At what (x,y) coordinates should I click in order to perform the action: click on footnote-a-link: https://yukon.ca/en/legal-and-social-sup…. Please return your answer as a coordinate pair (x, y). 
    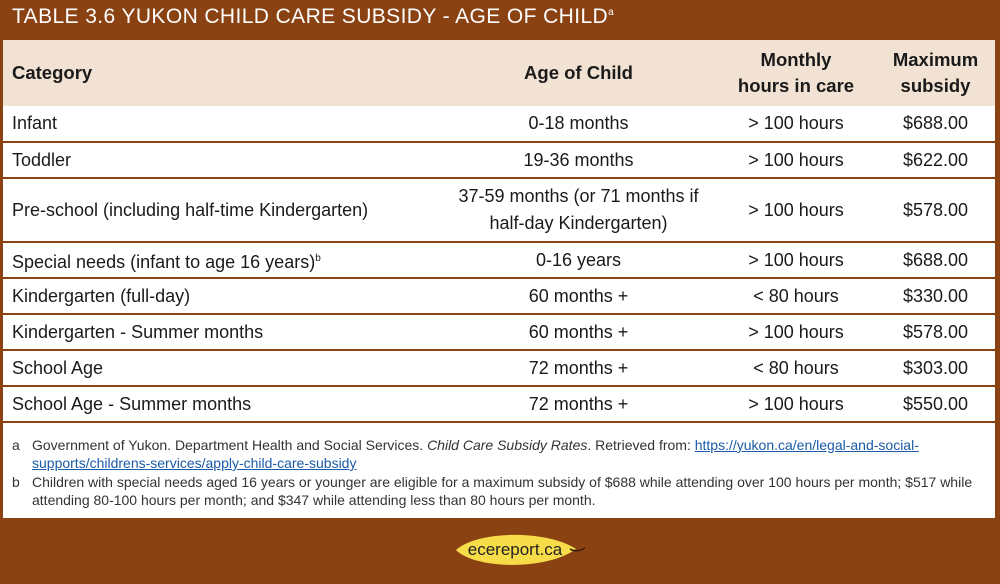
    Looking at the image, I should click on (475, 454).